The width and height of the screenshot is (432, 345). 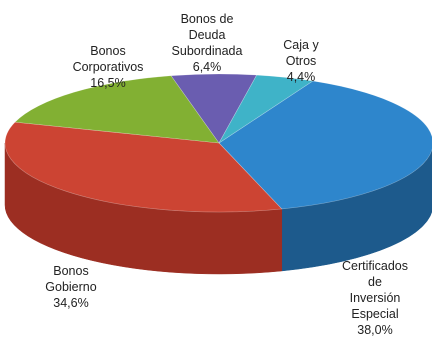 I want to click on slice-bonos-de-deuda-subordinada, so click(x=214, y=108).